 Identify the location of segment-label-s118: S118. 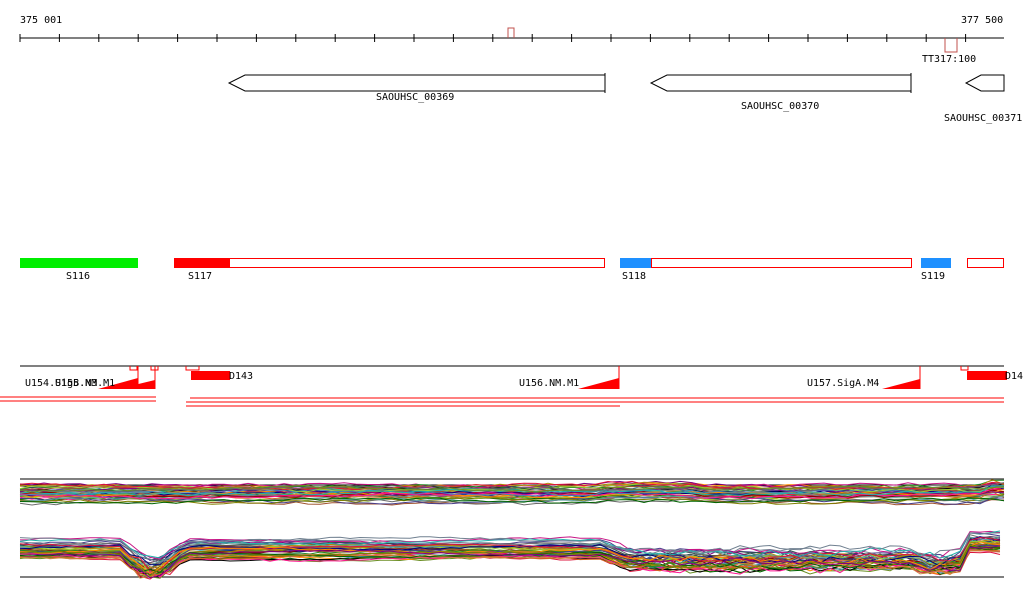
(634, 276).